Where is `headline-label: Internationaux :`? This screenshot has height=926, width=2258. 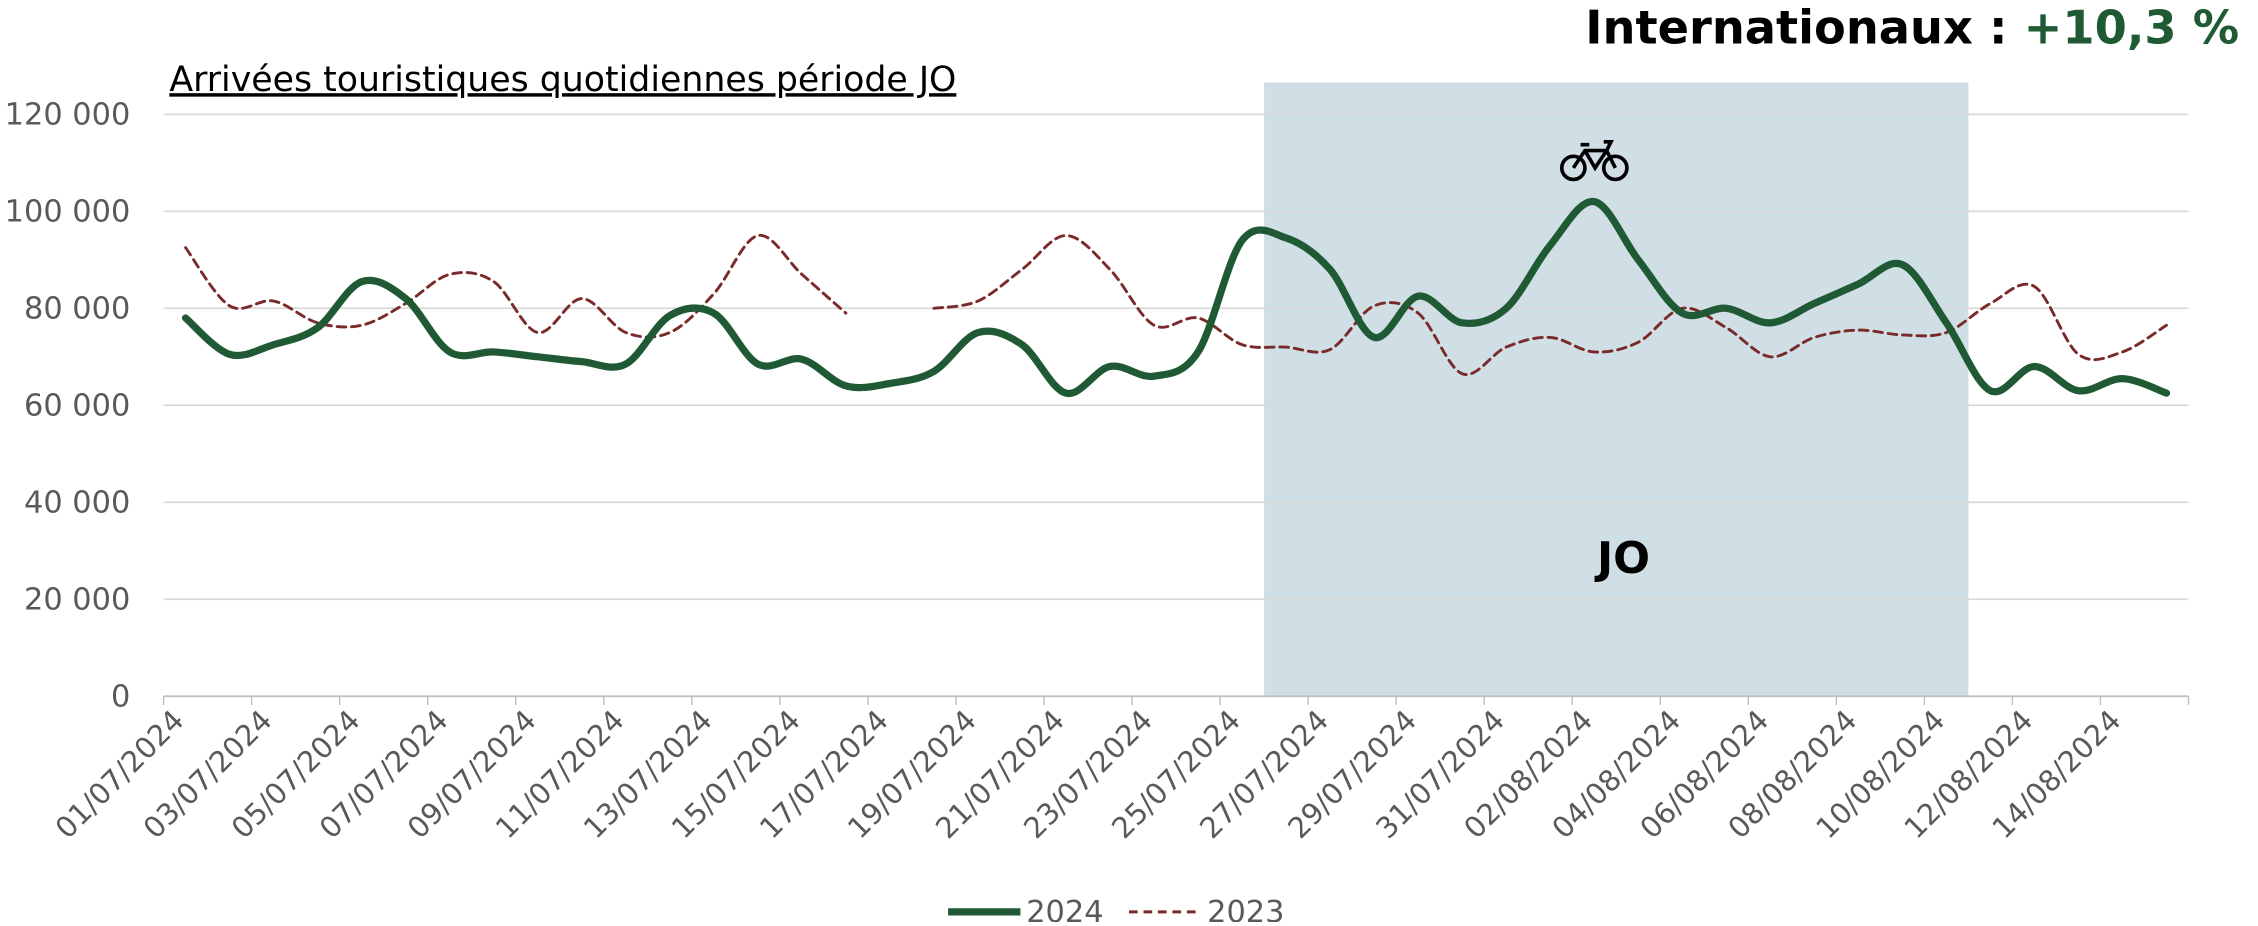
headline-label: Internationaux : is located at coordinates (1796, 27).